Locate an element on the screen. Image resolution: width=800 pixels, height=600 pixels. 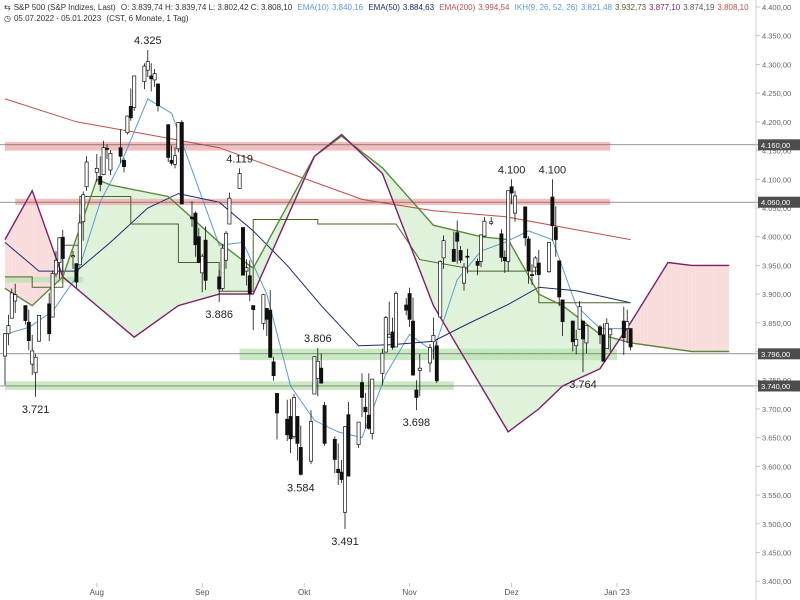
price-annotation: 3.806 is located at coordinates (318, 339).